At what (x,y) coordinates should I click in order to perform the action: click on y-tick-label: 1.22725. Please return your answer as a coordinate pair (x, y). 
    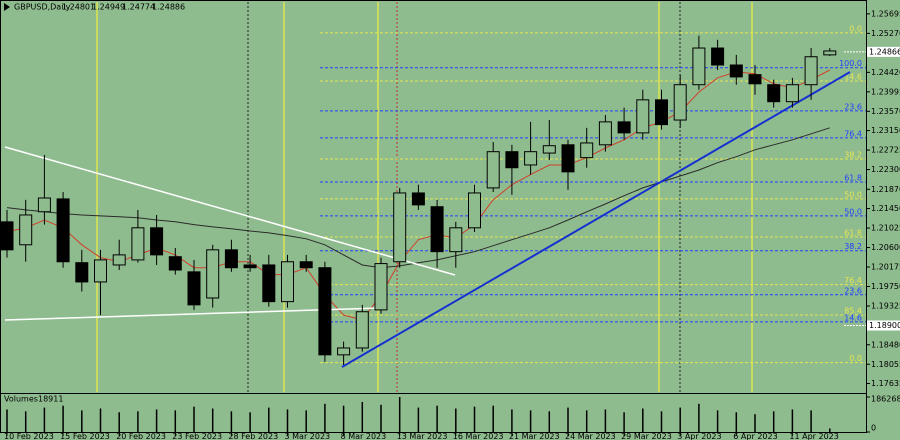
    Looking at the image, I should click on (885, 150).